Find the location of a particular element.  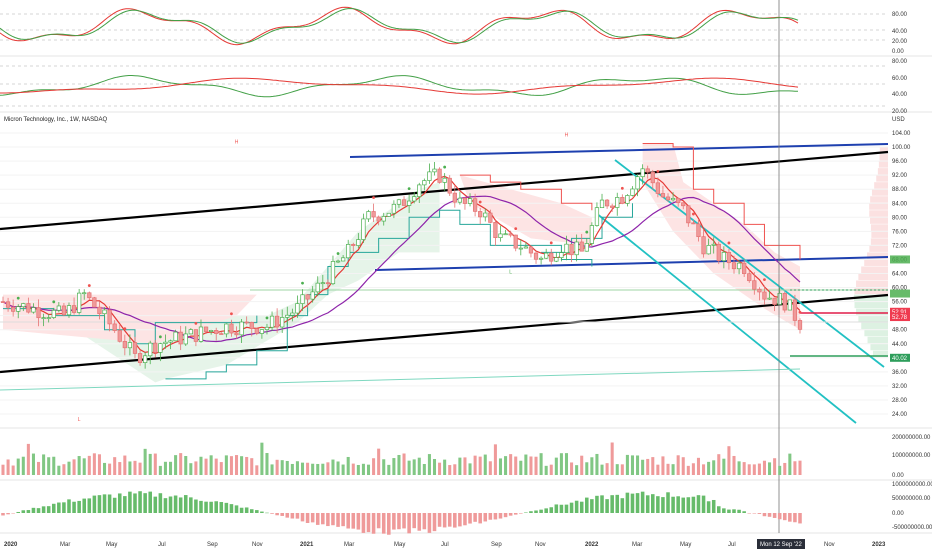

price-axis-tick: 96.00 is located at coordinates (900, 162).